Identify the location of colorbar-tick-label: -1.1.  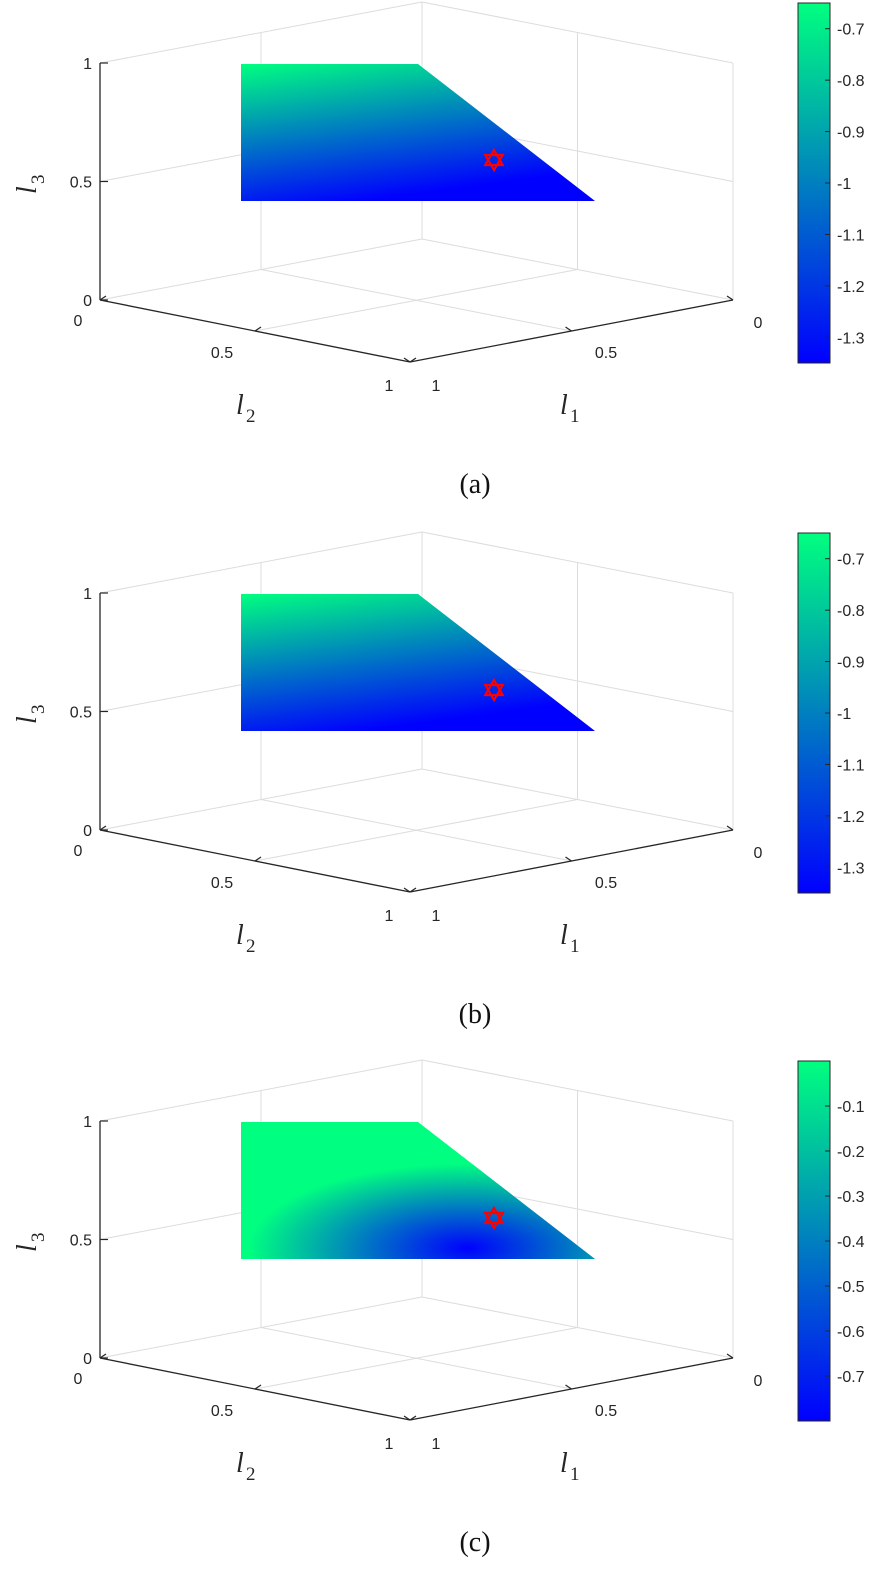
(851, 765).